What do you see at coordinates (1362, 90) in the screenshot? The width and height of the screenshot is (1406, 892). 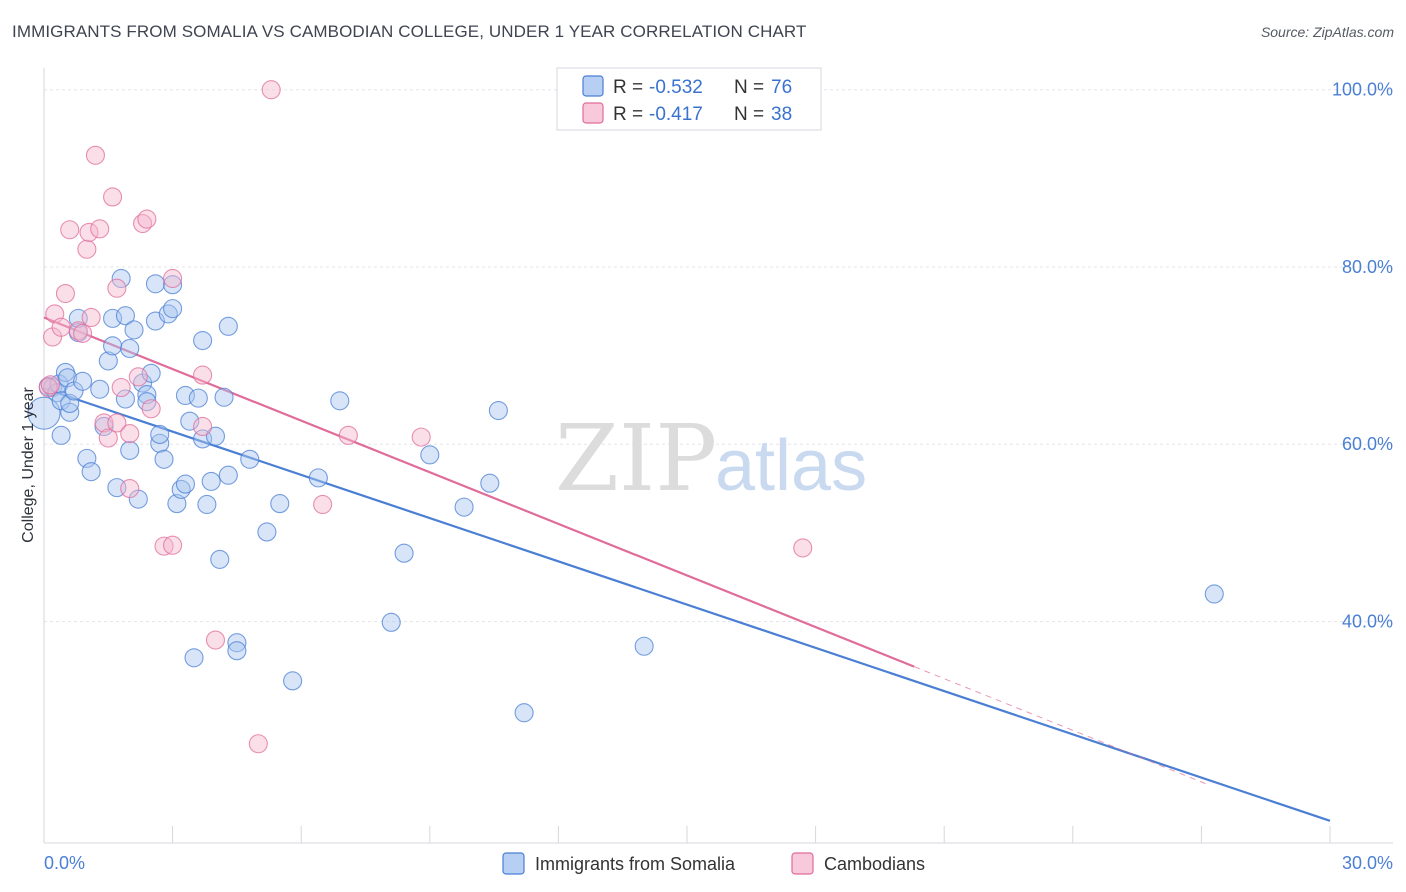 I see `y-tick-label-100: 100.0%` at bounding box center [1362, 90].